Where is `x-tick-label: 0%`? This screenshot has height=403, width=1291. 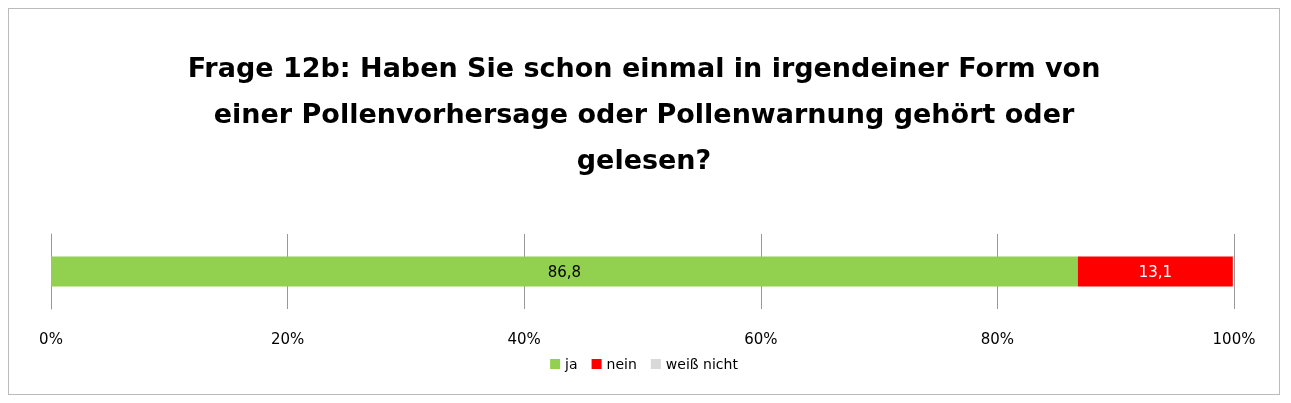
x-tick-label: 0% is located at coordinates (51, 338).